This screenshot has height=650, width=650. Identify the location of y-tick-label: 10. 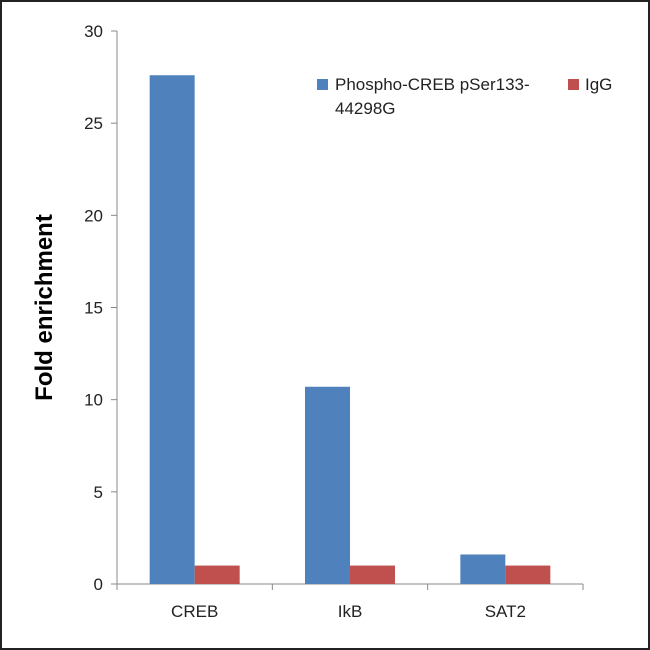
(93, 400).